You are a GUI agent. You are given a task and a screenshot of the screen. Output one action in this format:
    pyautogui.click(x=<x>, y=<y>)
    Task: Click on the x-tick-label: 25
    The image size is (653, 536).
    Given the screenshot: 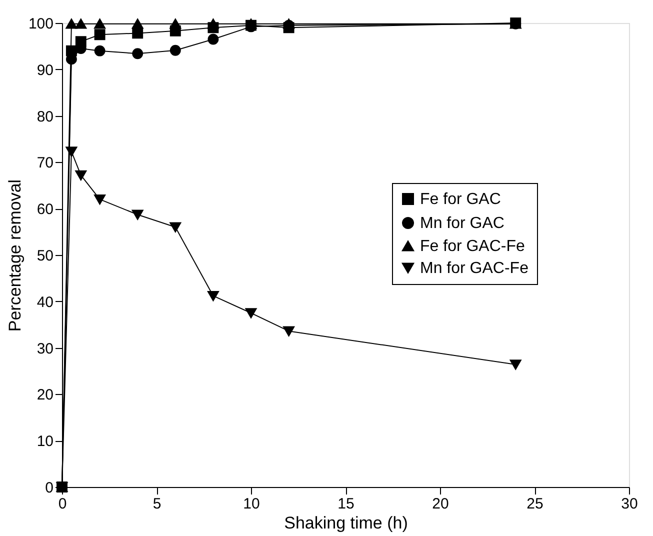 What is the action you would take?
    pyautogui.click(x=535, y=504)
    